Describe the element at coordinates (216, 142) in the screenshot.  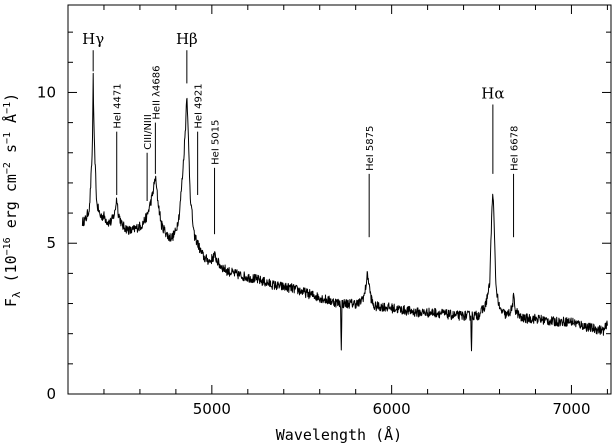
I see `line-marker-label: HeI 5015` at that location.